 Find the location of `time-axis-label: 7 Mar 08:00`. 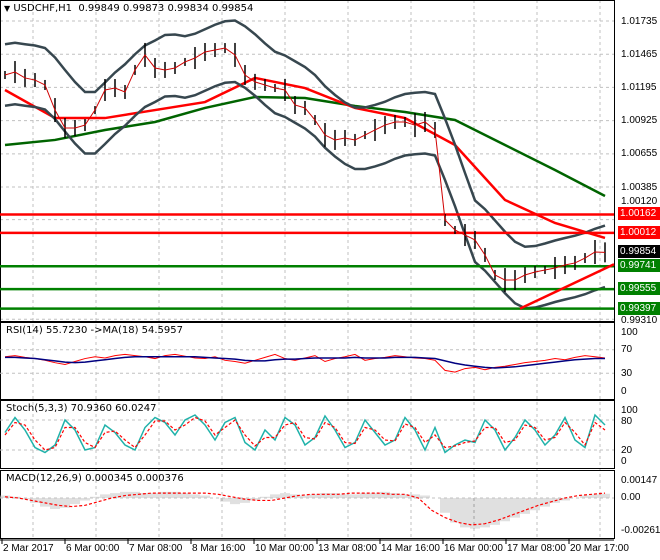

time-axis-label: 7 Mar 08:00 is located at coordinates (156, 548).